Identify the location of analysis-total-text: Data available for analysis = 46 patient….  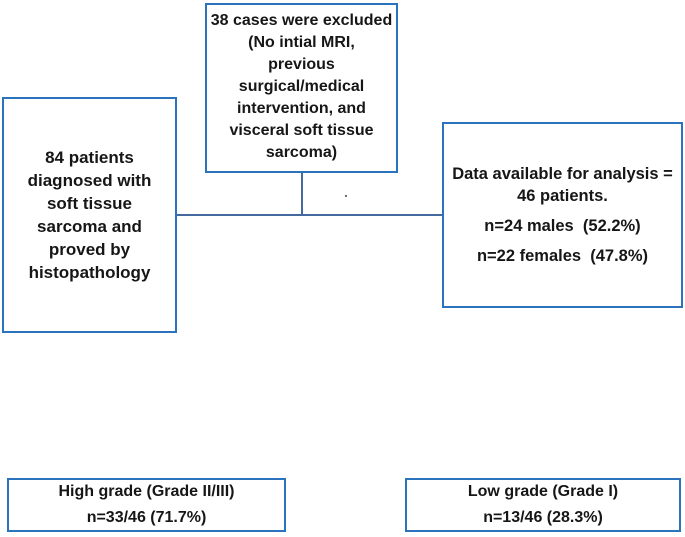
(562, 185).